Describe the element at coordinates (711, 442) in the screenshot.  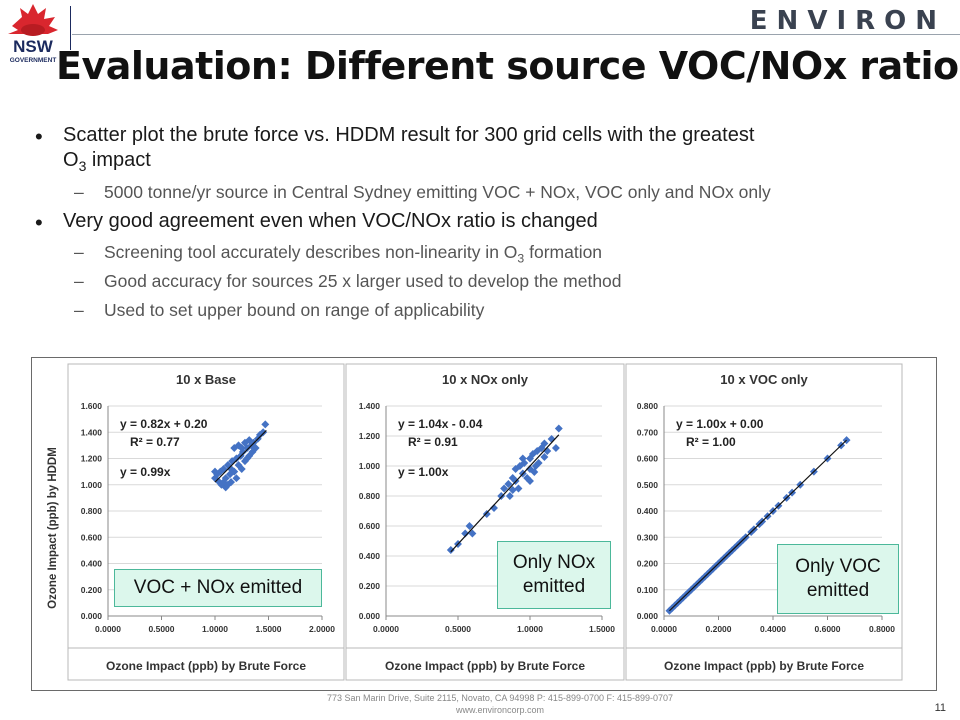
I see `chart-annotation: R² = 1.00` at that location.